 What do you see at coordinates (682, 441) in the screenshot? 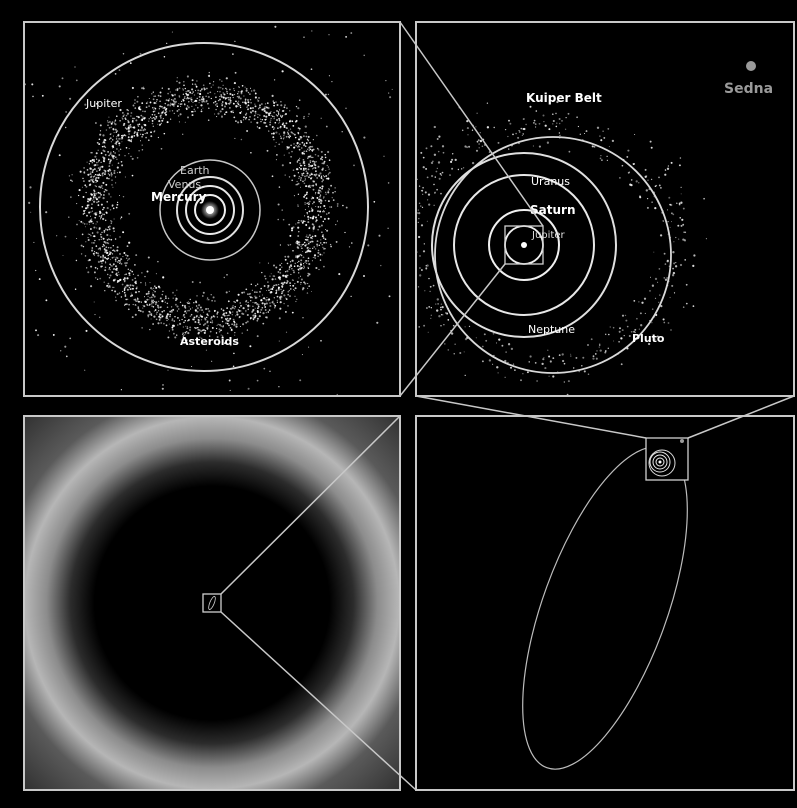
I see `mini-sedna-dot` at bounding box center [682, 441].